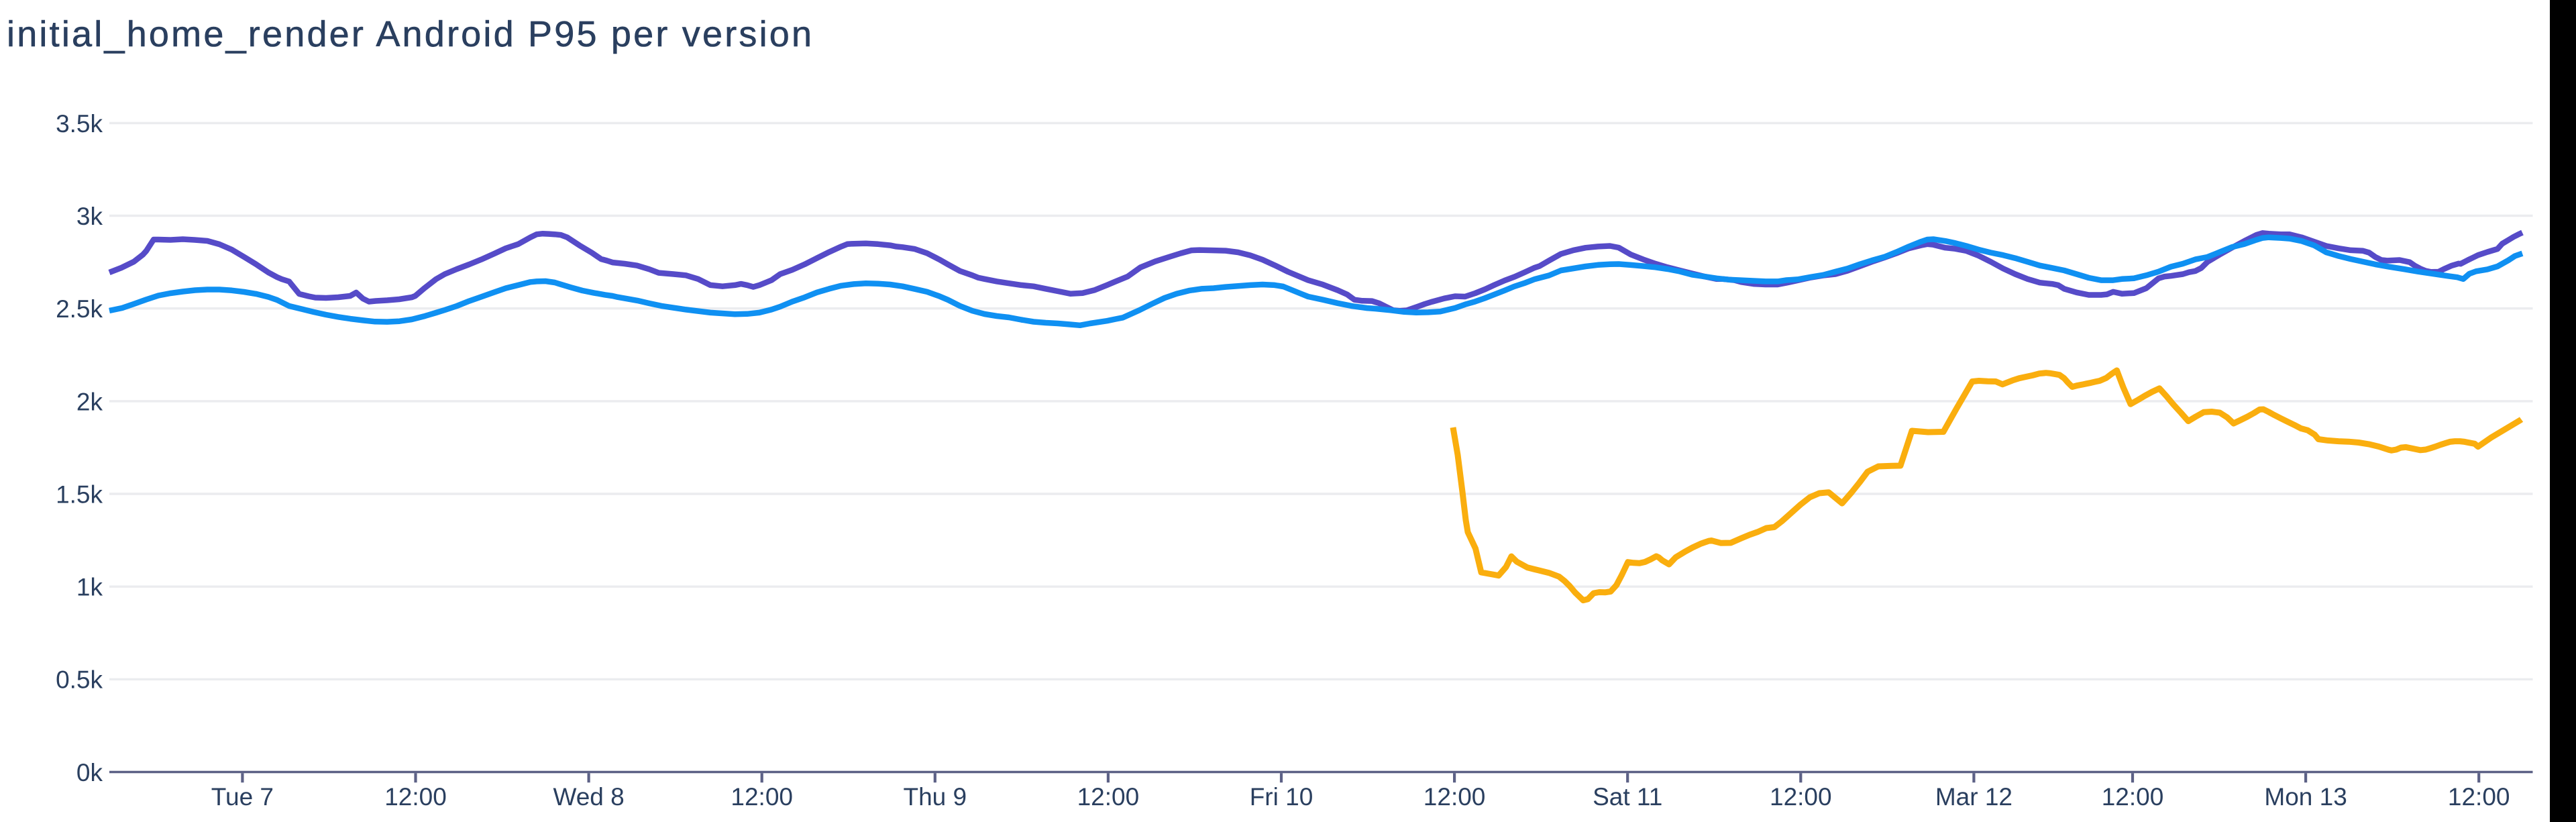 The height and width of the screenshot is (822, 2576). Describe the element at coordinates (89, 588) in the screenshot. I see `svg-text: 1k` at that location.